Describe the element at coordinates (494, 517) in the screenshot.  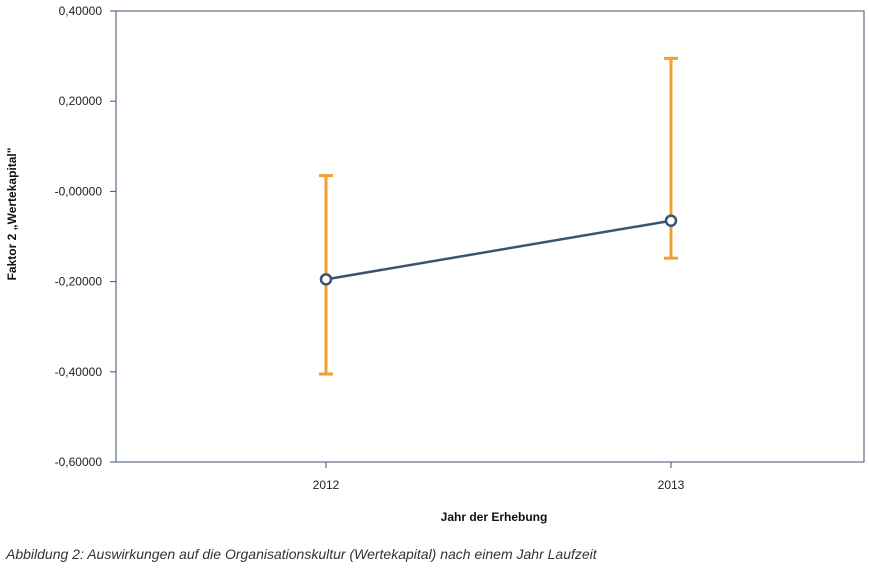
I see `x-axis-label: Jahr der Erhebung` at that location.